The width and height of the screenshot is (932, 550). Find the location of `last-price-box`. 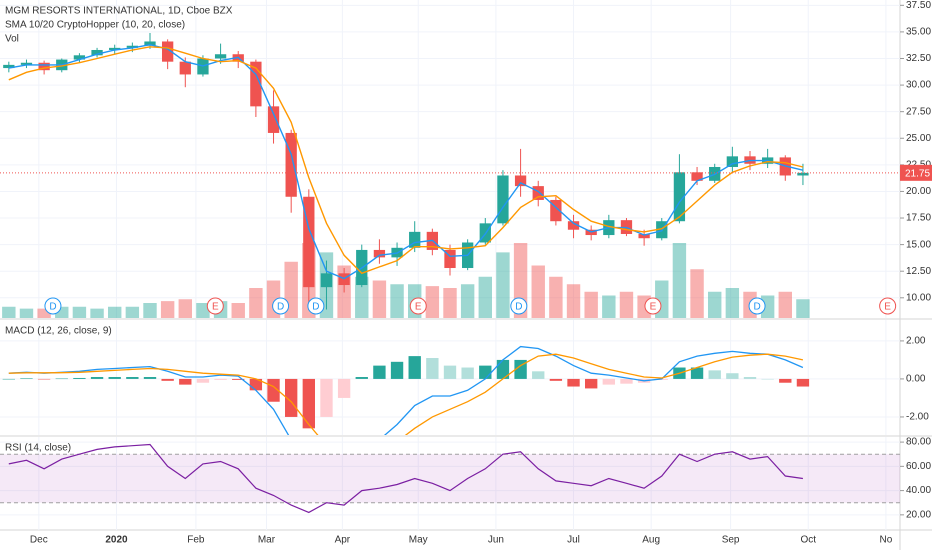

last-price-box is located at coordinates (916, 172).